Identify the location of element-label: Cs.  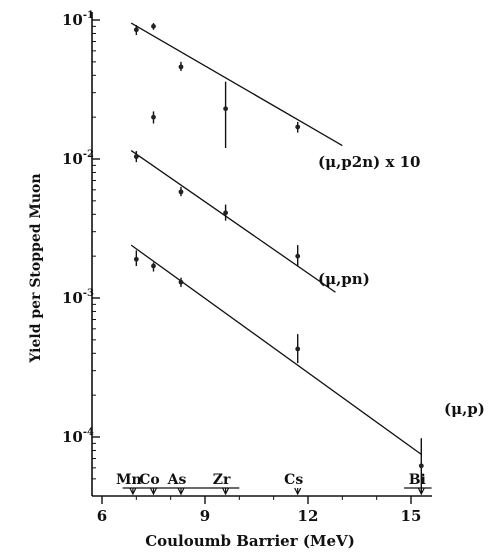
(293, 480).